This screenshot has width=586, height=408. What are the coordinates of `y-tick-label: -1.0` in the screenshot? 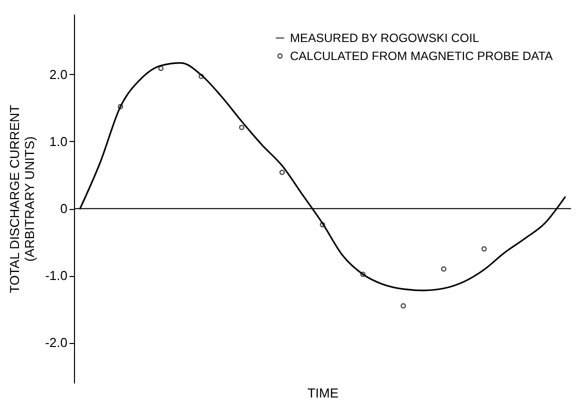 It's located at (56, 276).